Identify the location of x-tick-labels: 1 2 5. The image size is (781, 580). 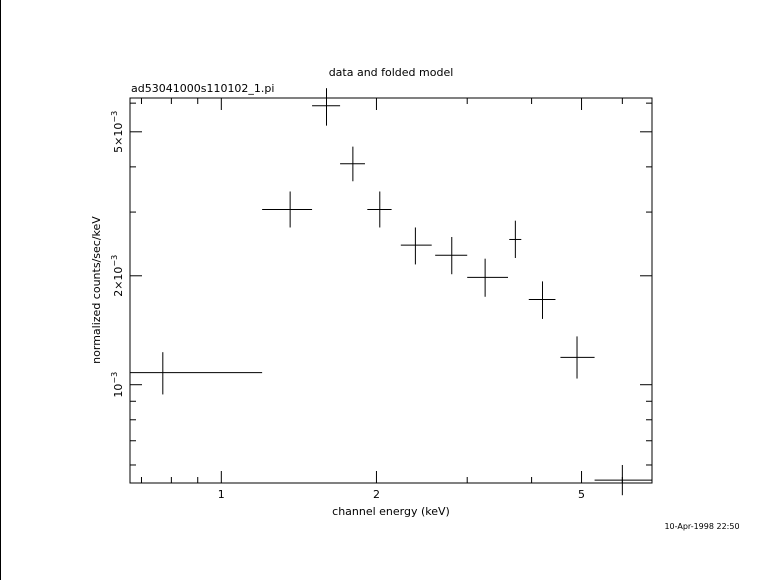
(401, 494).